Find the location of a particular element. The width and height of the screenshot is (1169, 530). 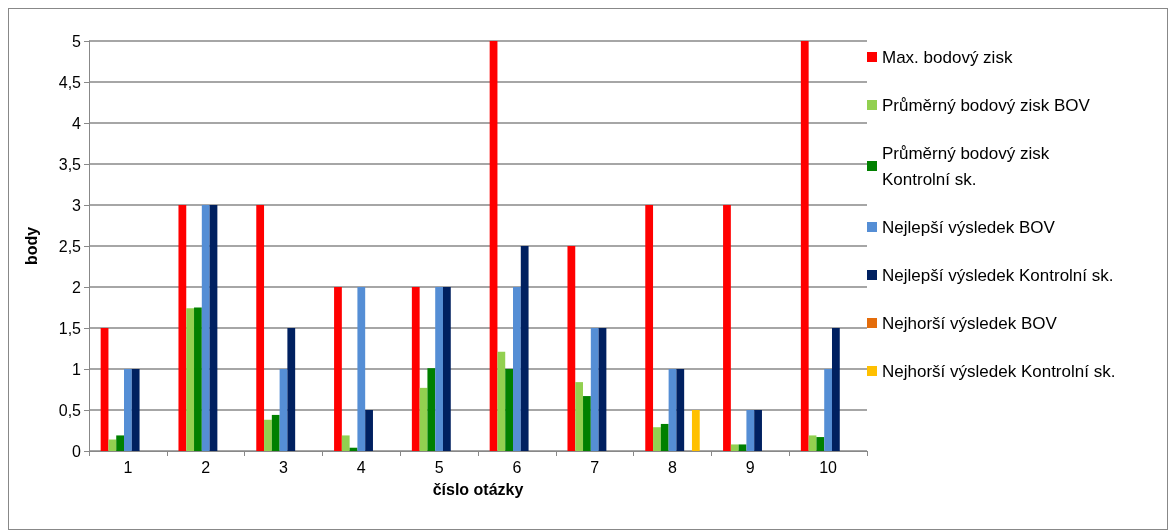

legend-label: Max. bodový zisk is located at coordinates (947, 57).